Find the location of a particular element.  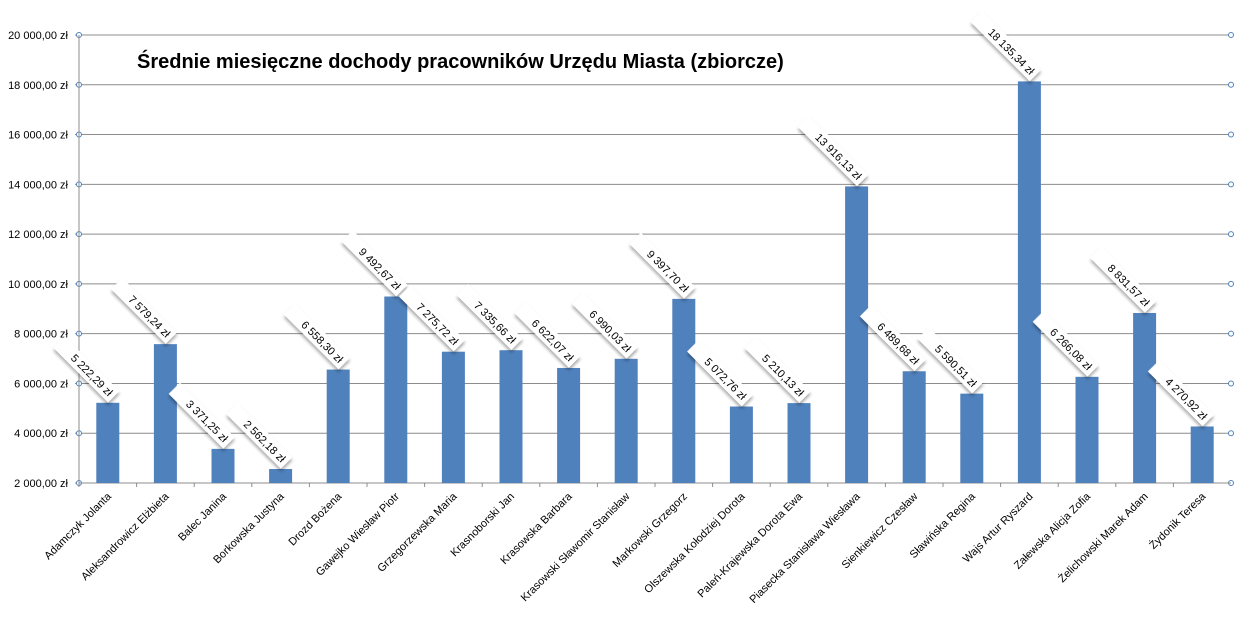

category-label: Balec Janina is located at coordinates (203, 517).